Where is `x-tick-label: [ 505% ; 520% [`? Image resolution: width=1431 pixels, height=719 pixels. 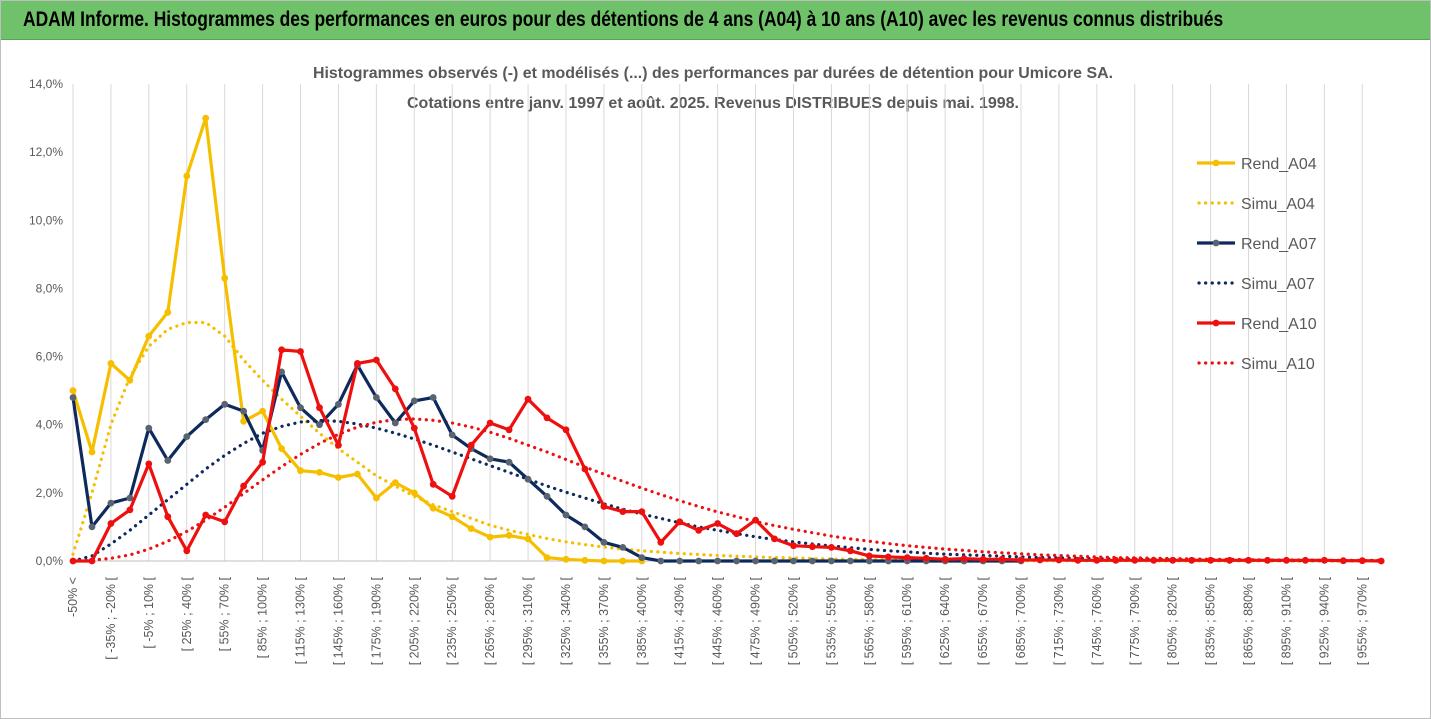
x-tick-label: [ 505% ; 520% [ is located at coordinates (793, 620).